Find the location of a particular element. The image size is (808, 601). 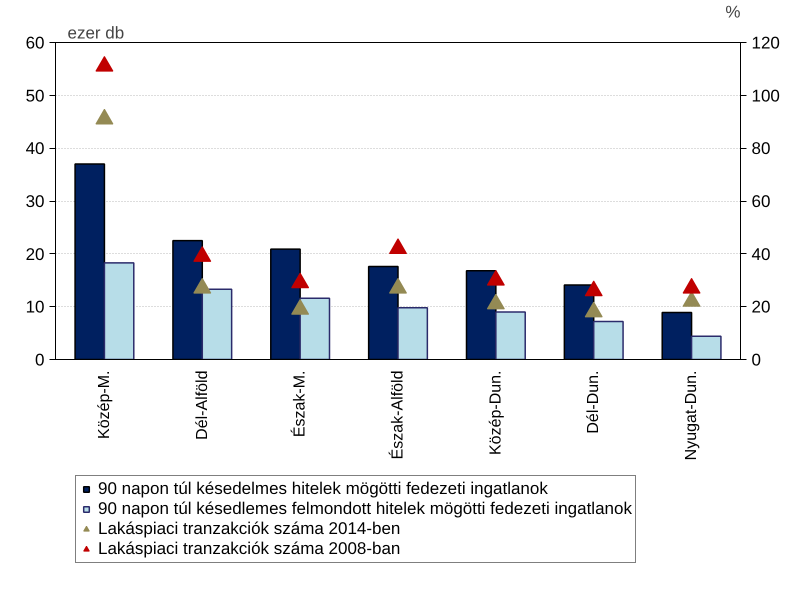

y-tick-label: 0 is located at coordinates (40, 360).